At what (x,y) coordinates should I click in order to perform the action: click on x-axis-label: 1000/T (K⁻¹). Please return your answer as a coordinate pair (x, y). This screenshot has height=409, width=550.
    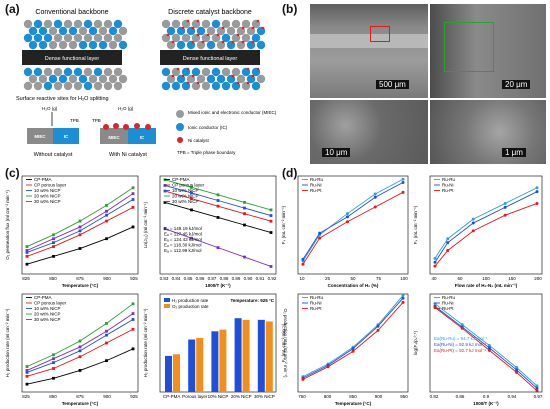
    Looking at the image, I should click on (486, 403).